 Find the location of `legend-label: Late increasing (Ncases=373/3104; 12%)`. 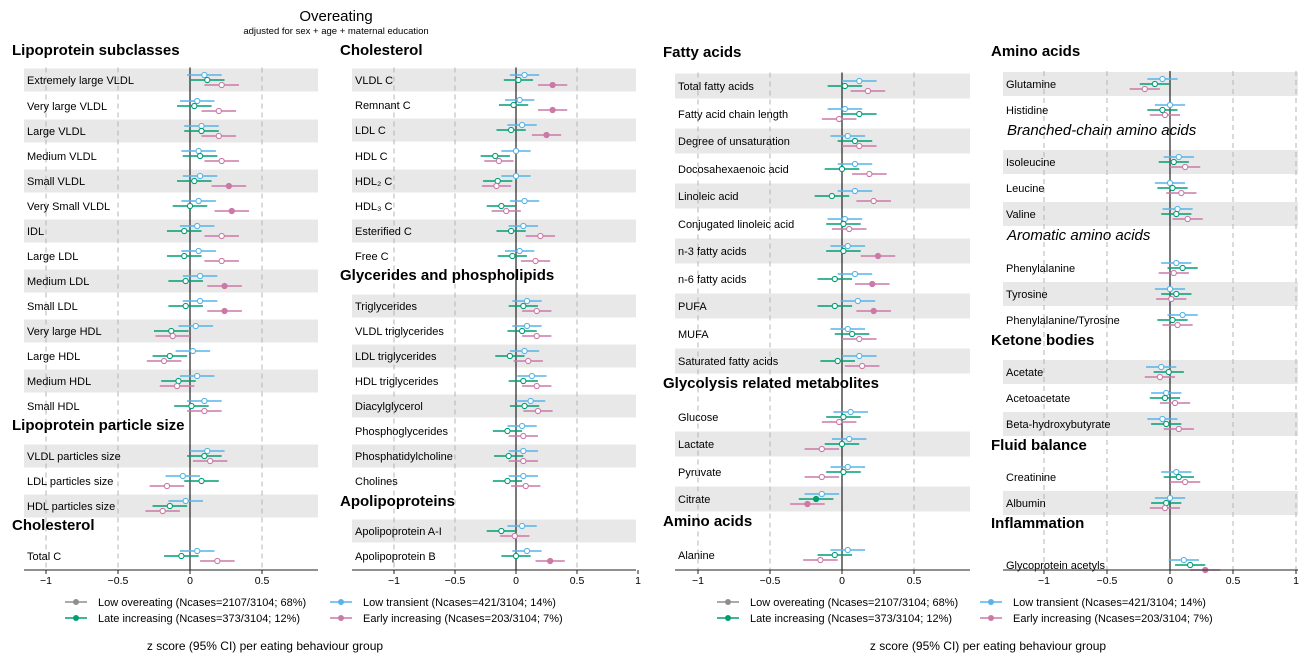

legend-label: Late increasing (Ncases=373/3104; 12%) is located at coordinates (851, 619).